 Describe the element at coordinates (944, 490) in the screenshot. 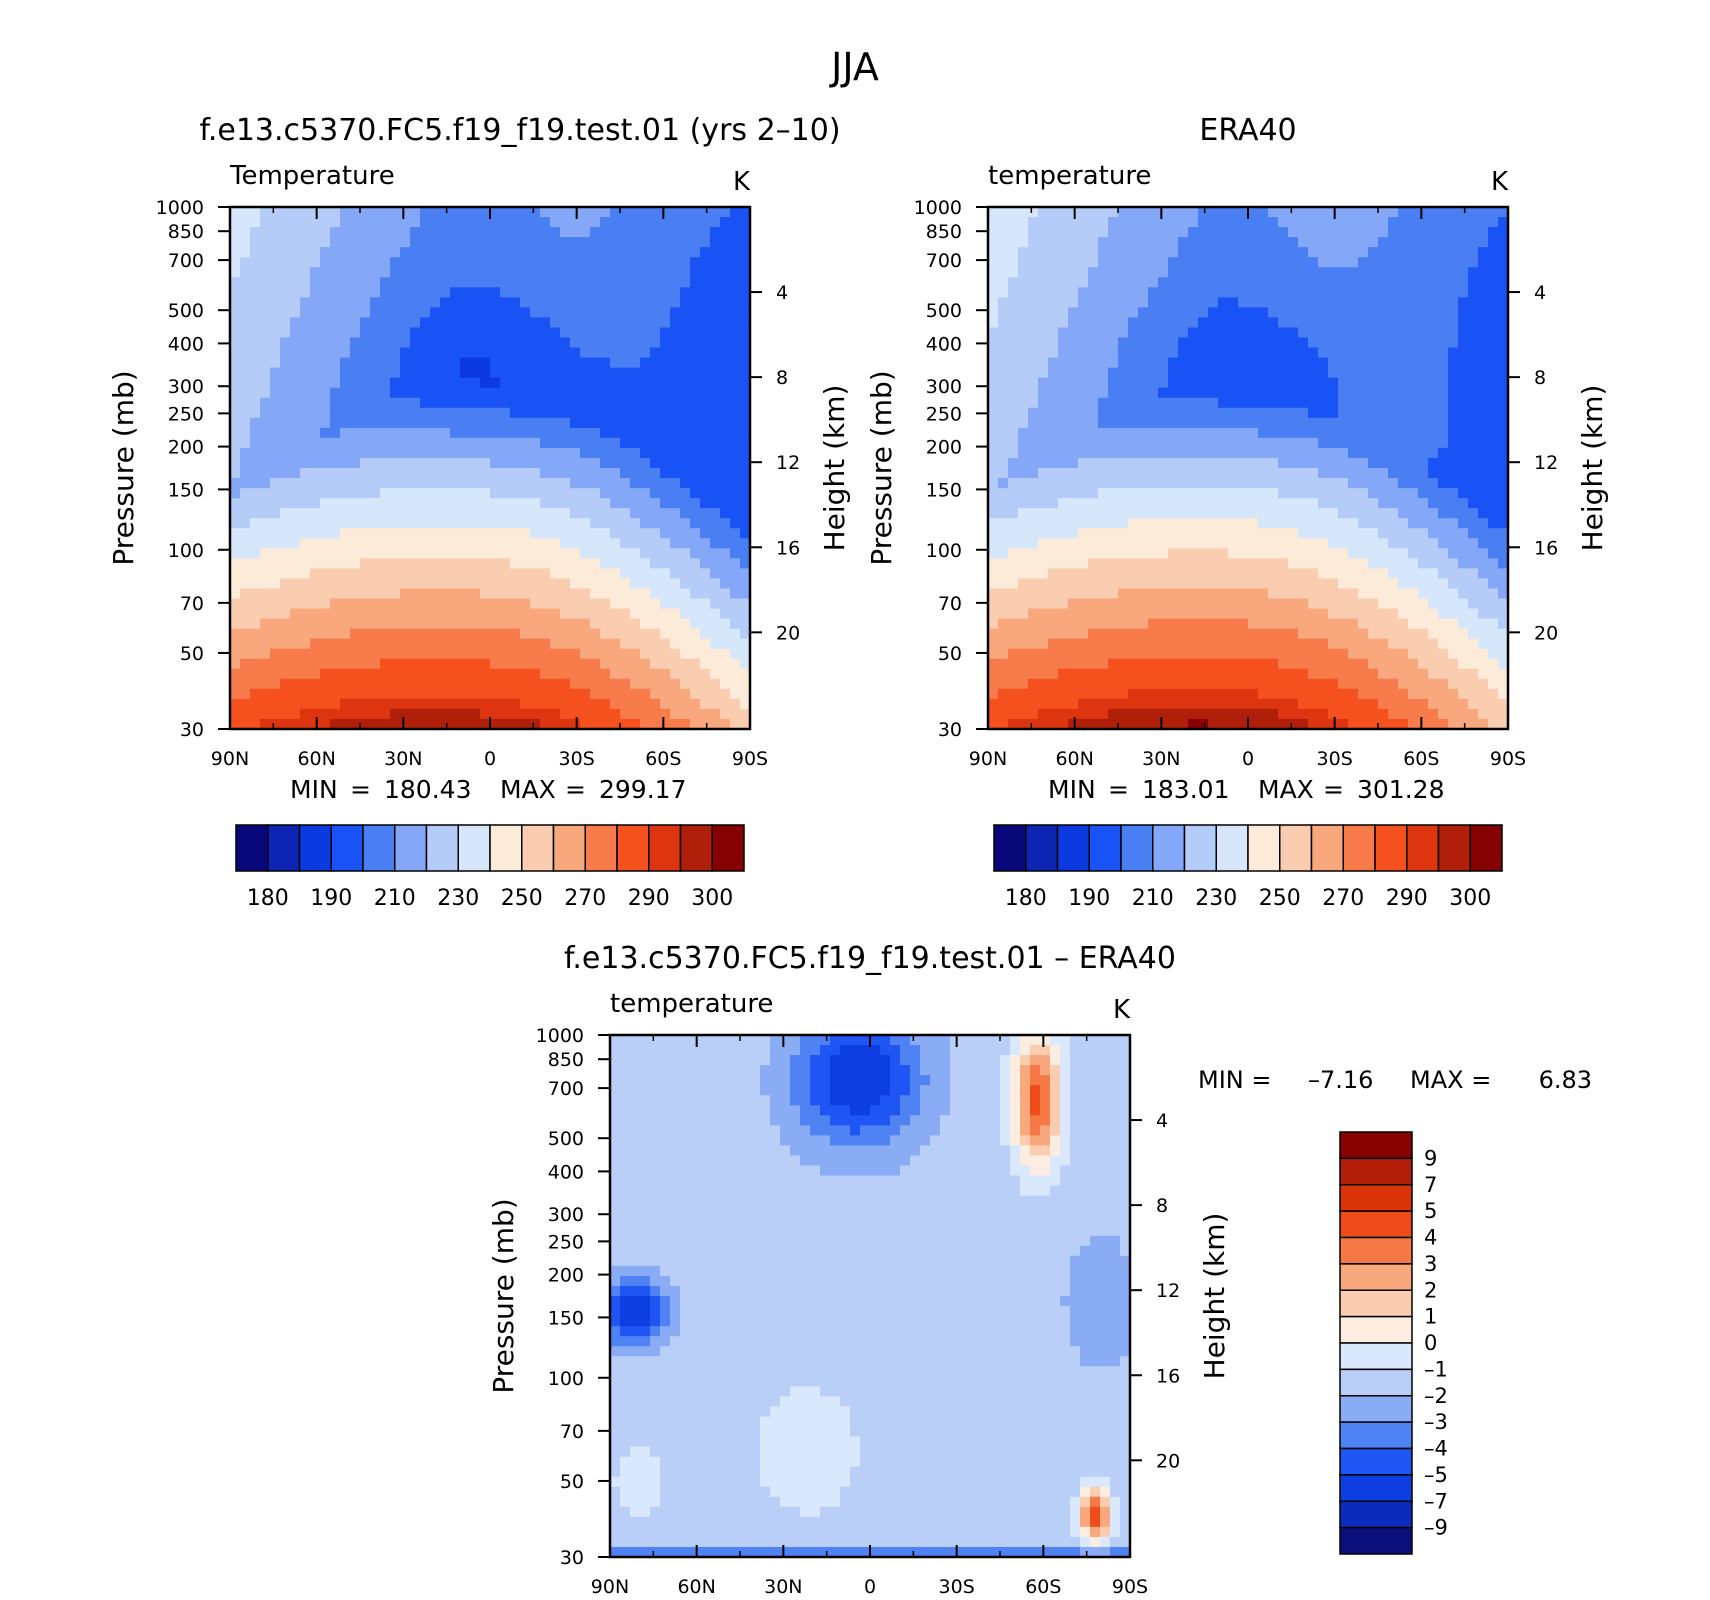

I see `y-tick-label: 150` at that location.